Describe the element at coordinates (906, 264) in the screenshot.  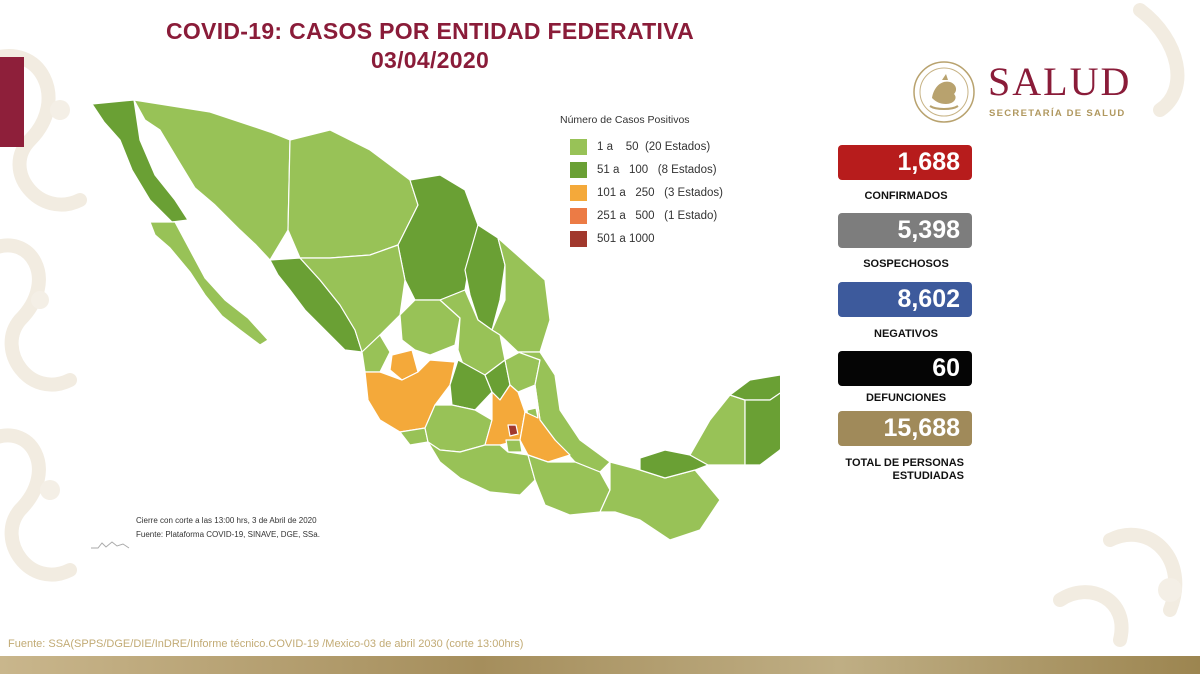
I see `suspected-label: SOSPECHOSOS` at that location.